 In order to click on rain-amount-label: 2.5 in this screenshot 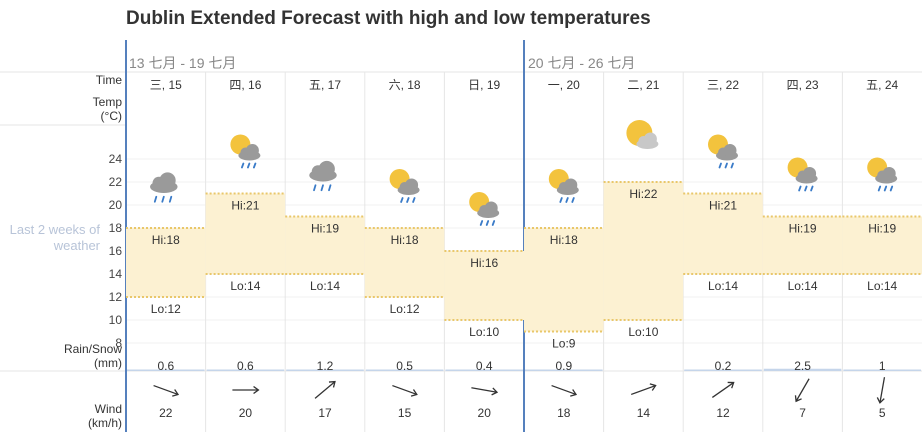, I will do `click(802, 366)`.